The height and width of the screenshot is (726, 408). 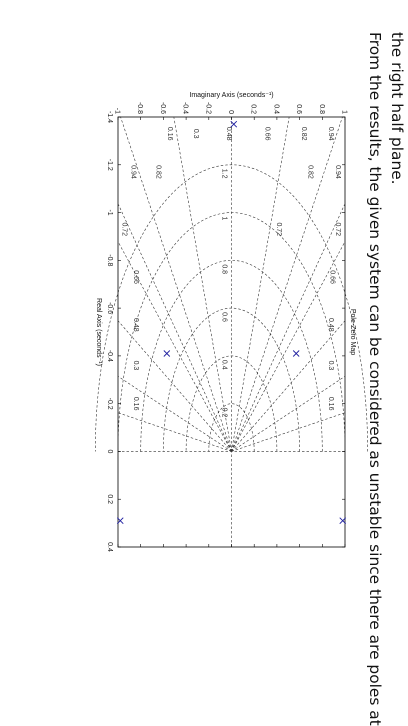 I want to click on x-tick-label: -0.8, so click(x=109, y=260).